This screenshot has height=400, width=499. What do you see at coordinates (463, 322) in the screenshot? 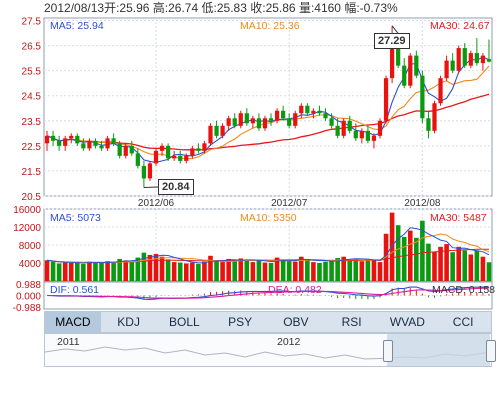
I see `tab-cci: CCI` at bounding box center [463, 322].